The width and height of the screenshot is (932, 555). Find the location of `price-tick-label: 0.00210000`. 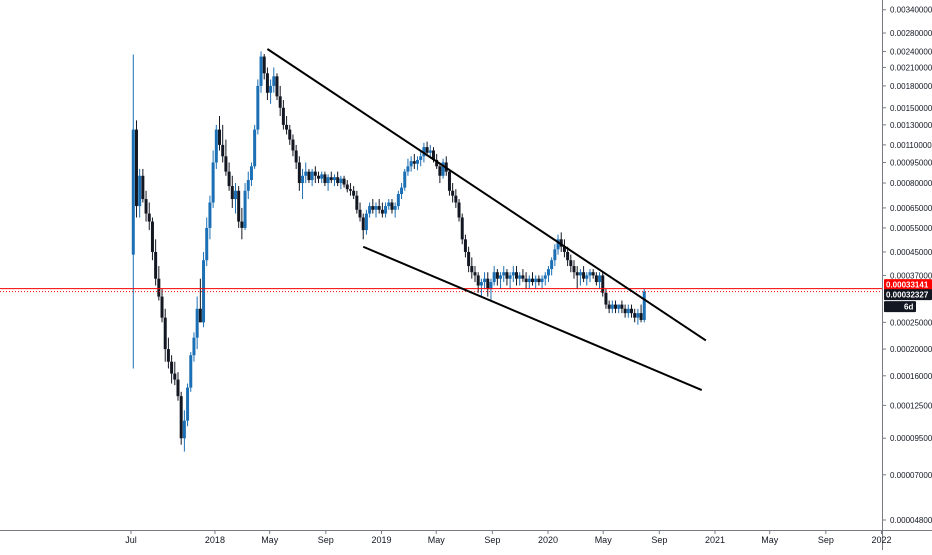

price-tick-label: 0.00210000 is located at coordinates (911, 67).